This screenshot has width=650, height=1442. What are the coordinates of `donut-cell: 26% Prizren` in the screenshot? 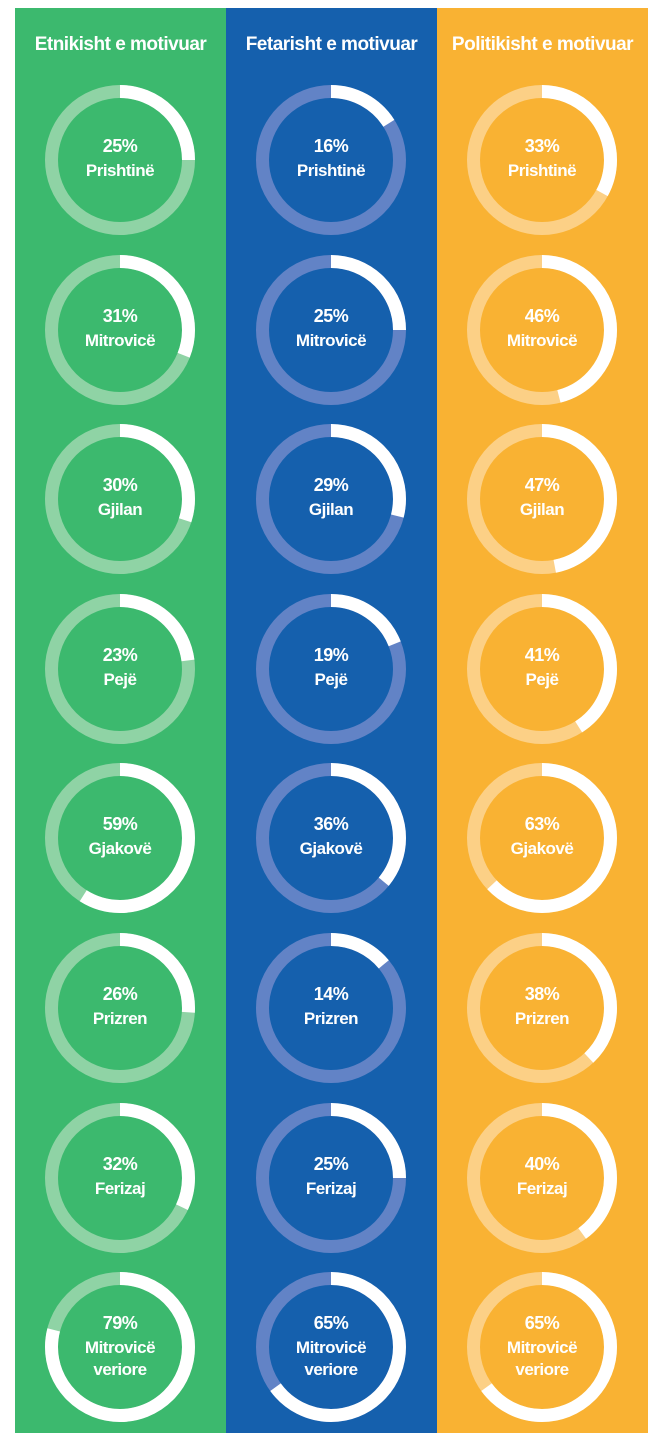 It's located at (120, 1018).